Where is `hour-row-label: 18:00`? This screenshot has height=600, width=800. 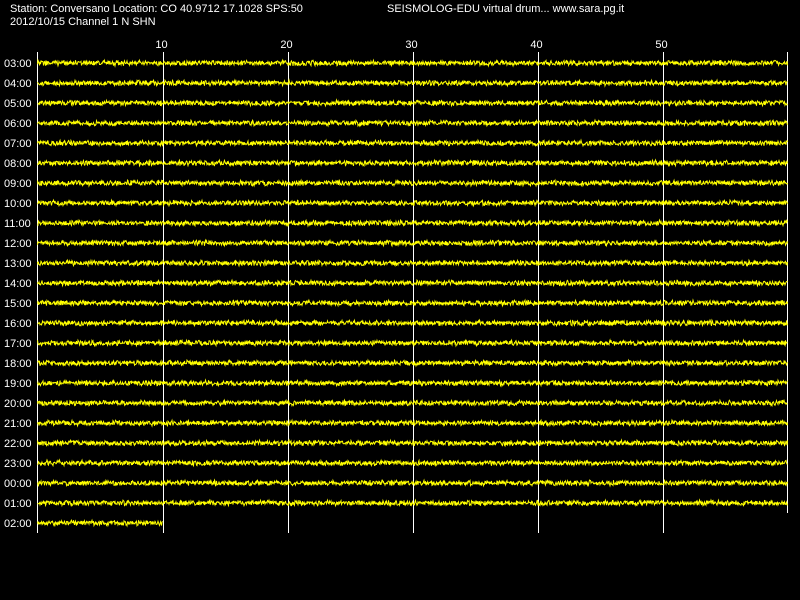 hour-row-label: 18:00 is located at coordinates (18, 364).